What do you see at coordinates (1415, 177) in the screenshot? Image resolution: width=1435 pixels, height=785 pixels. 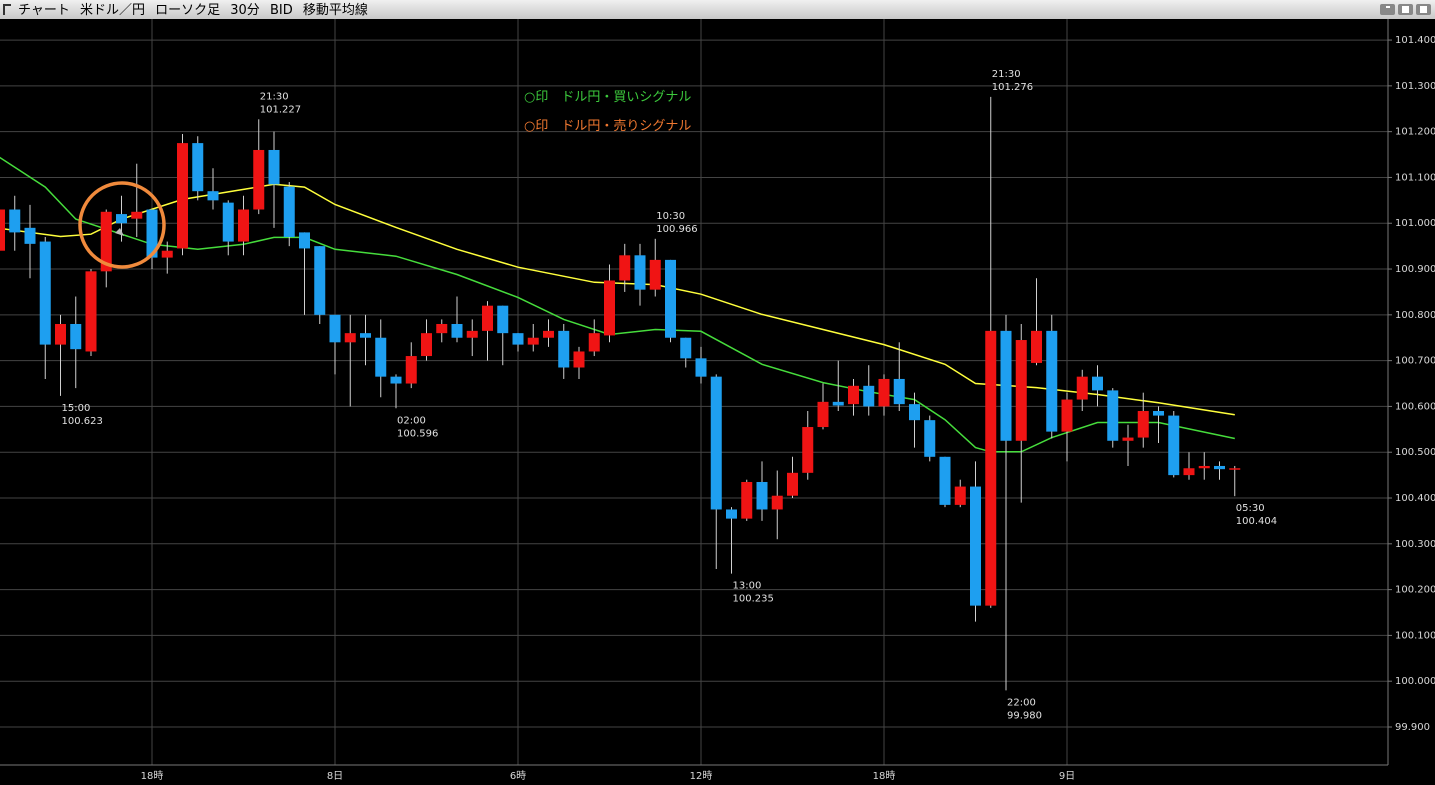 I see `y-tick-label: 101.100` at bounding box center [1415, 177].